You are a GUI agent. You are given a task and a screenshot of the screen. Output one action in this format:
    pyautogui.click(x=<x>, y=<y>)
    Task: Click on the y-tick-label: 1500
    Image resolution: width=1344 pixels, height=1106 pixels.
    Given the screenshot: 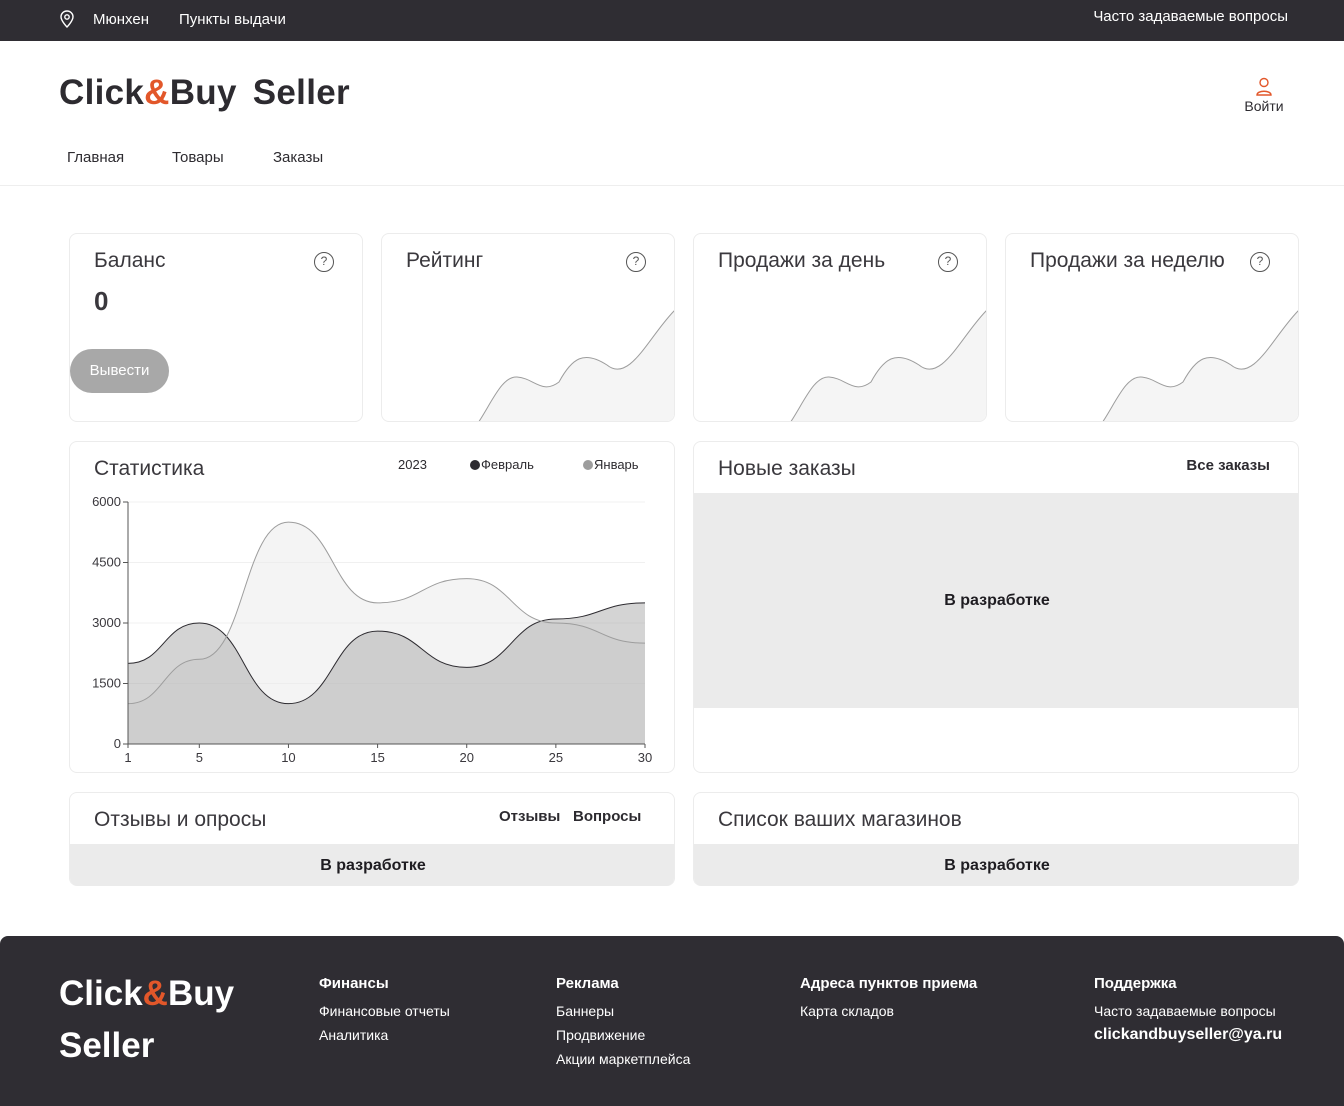 What is the action you would take?
    pyautogui.click(x=106, y=683)
    